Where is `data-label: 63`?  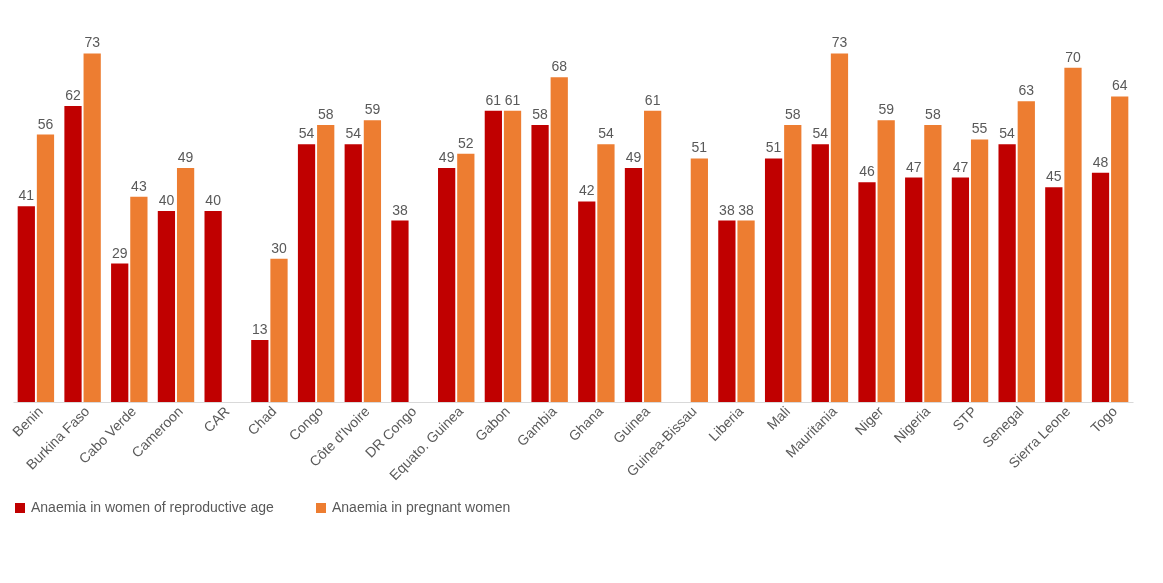 data-label: 63 is located at coordinates (1026, 90).